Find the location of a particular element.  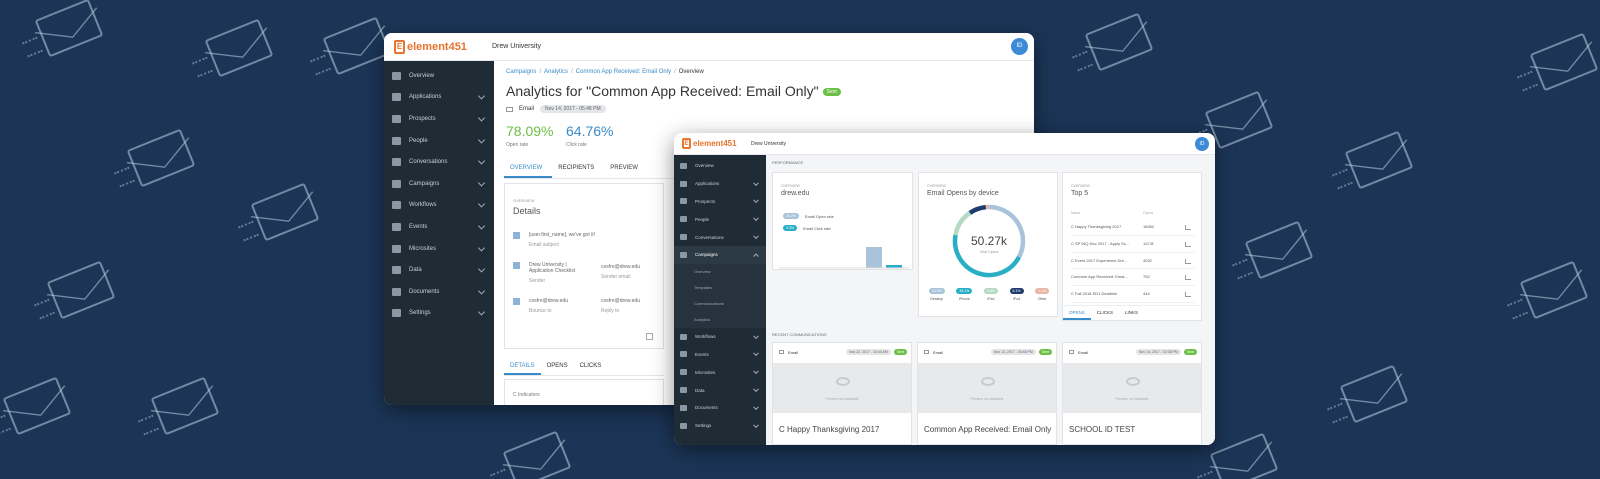

subnav-item-label: Communications is located at coordinates (709, 304).